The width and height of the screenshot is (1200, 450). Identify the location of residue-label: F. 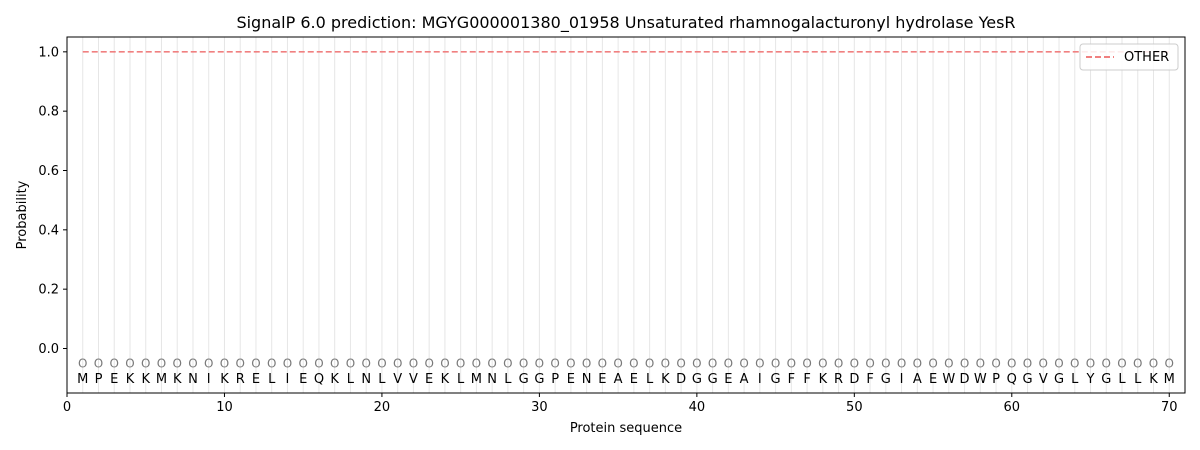
(791, 379).